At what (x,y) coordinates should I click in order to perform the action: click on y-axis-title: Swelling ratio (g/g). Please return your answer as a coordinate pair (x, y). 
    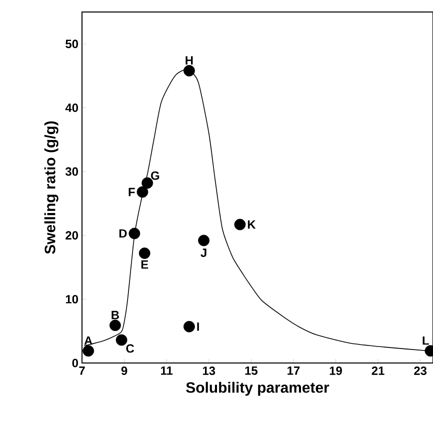
    Looking at the image, I should click on (51, 187).